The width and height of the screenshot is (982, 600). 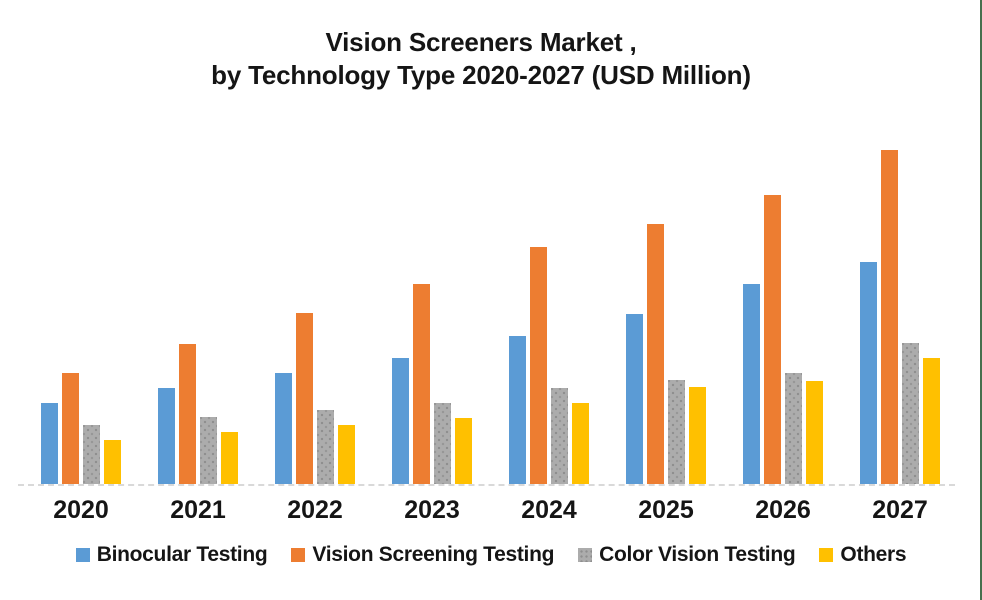 I want to click on legend-label-binocular-testing: Binocular Testing, so click(x=182, y=554).